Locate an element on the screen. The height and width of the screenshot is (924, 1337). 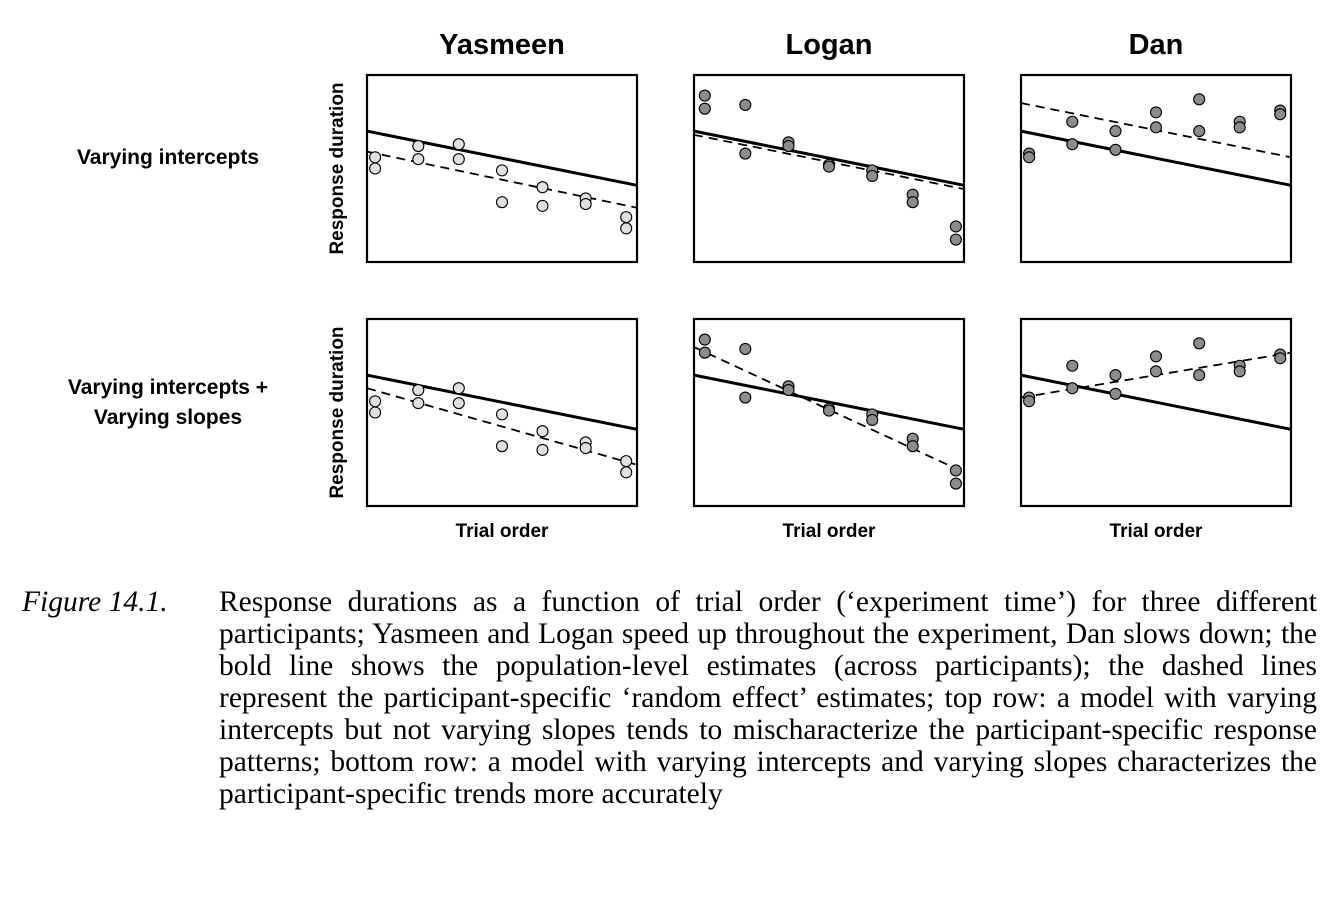
row-label-2-line-2: Varying slopes is located at coordinates (168, 417).